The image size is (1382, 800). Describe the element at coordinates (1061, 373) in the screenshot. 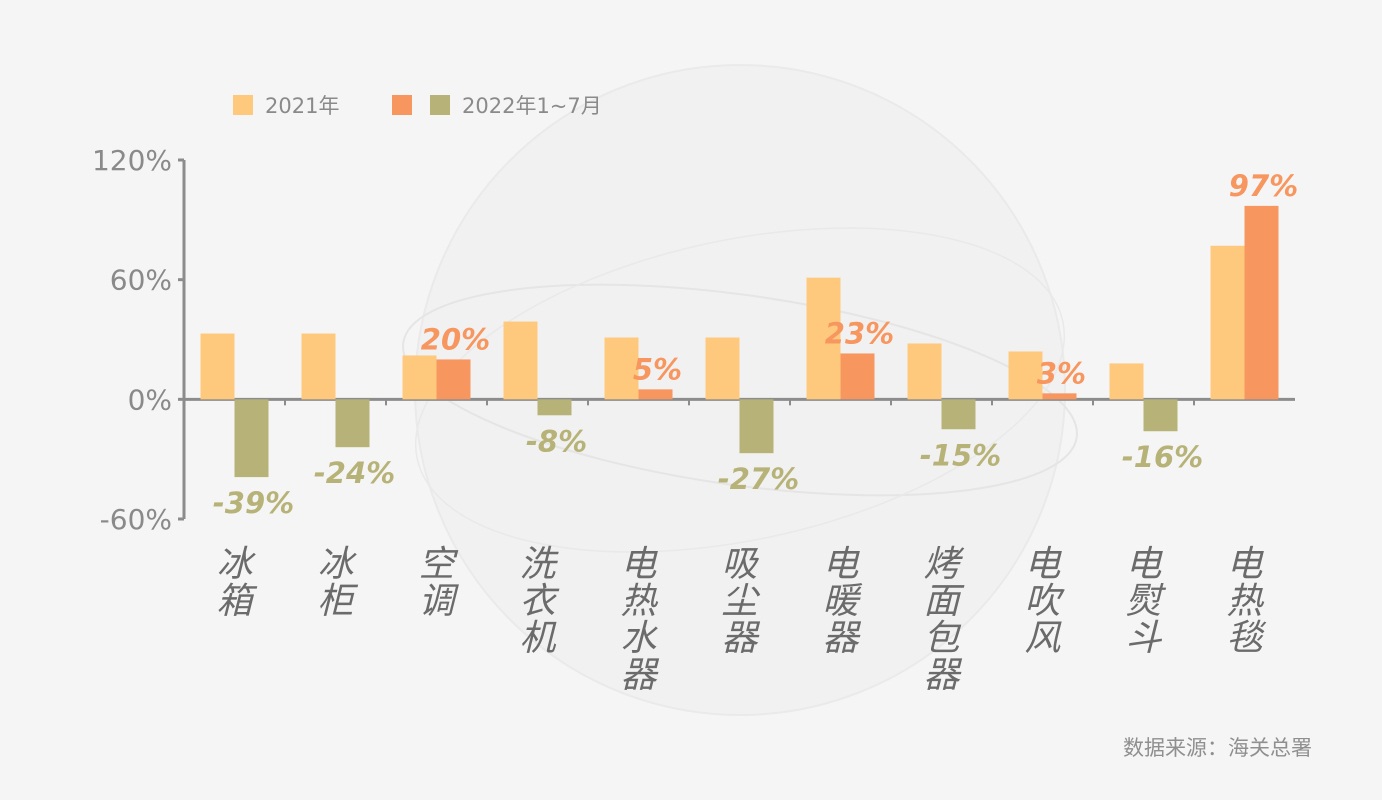

I see `data-label-2022: 3%` at that location.